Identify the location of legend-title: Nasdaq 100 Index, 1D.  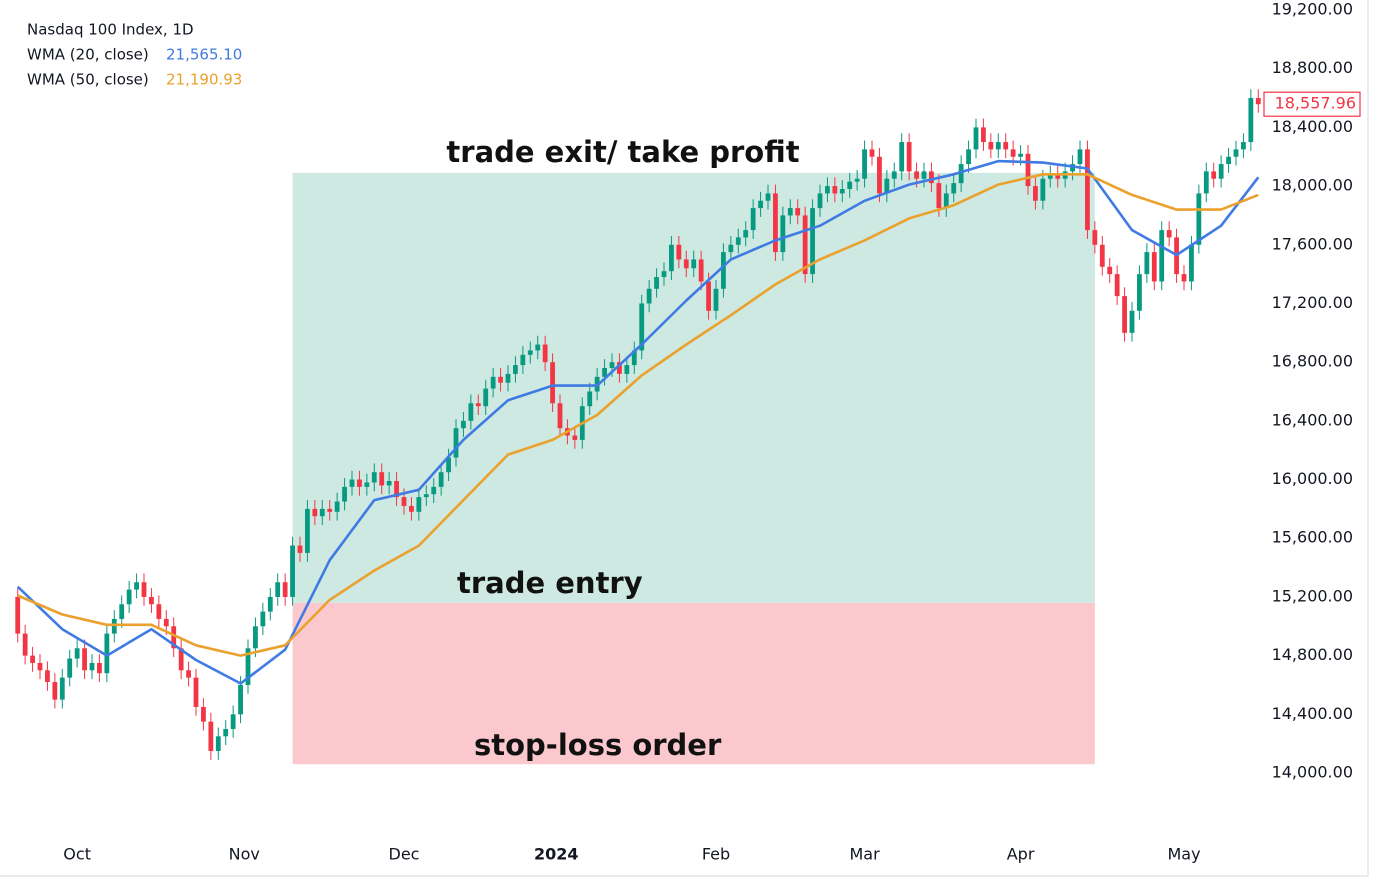
(110, 30).